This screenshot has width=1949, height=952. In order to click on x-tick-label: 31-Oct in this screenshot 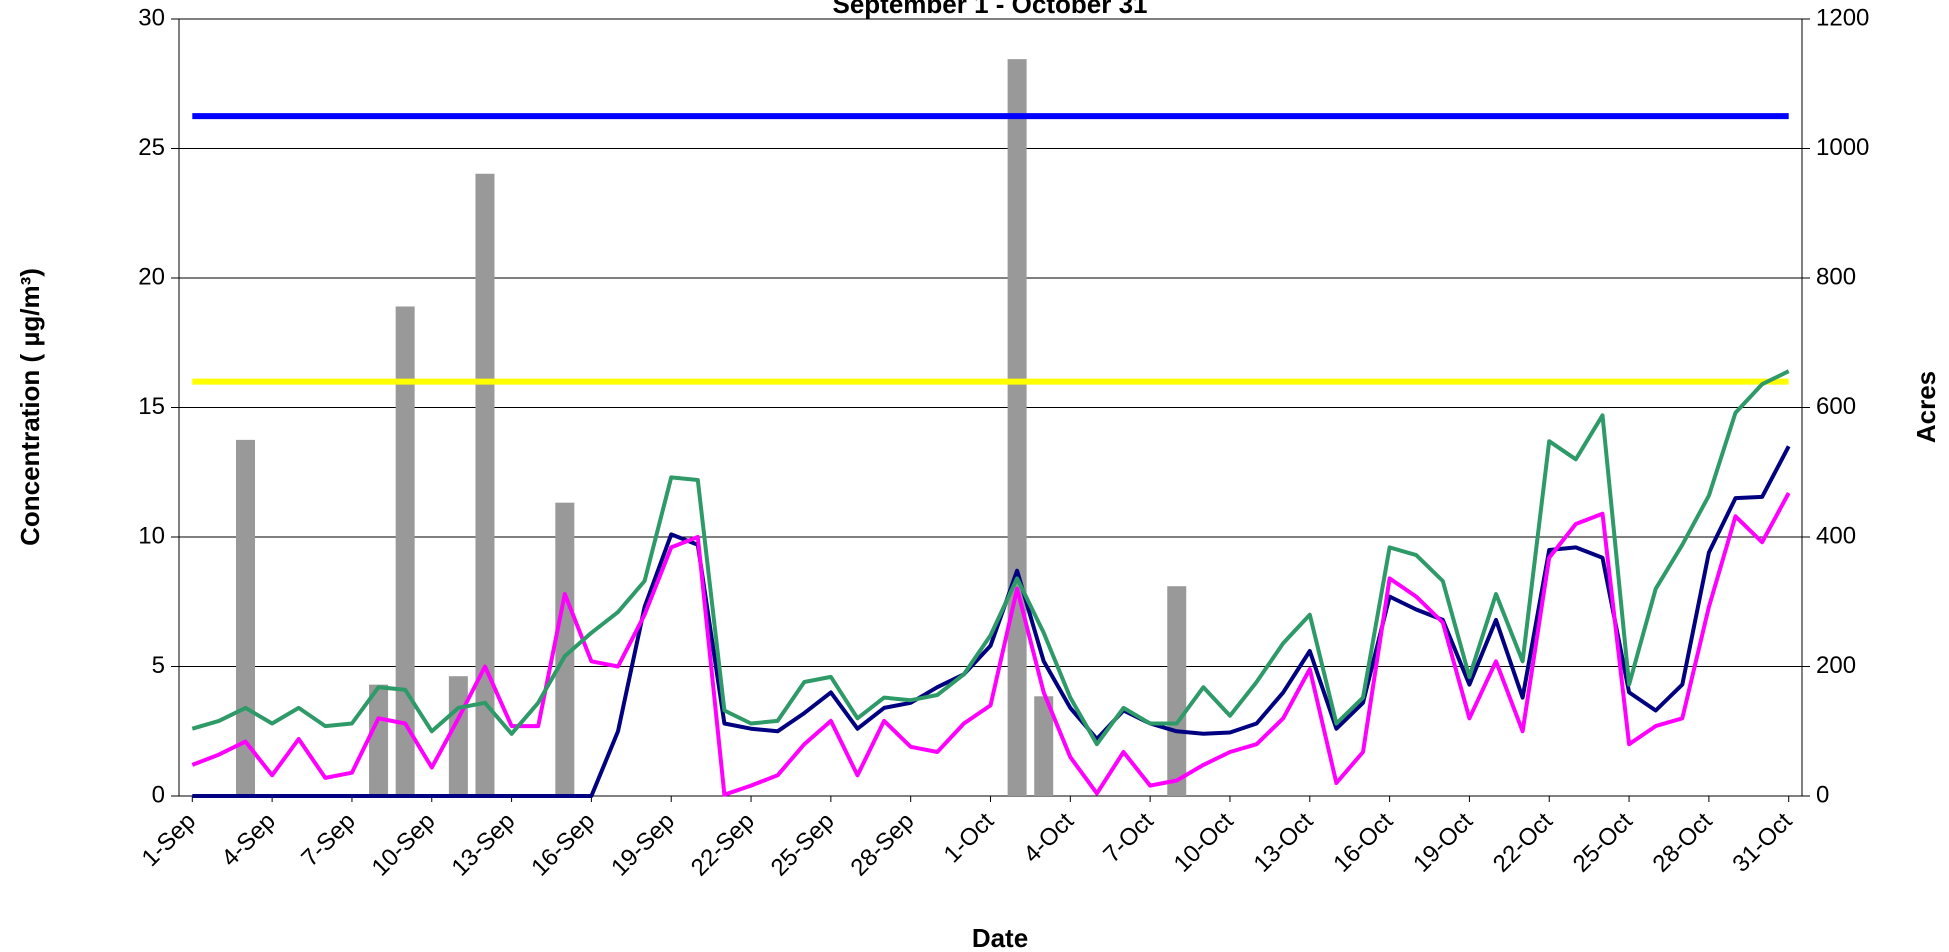, I will do `click(1762, 842)`.